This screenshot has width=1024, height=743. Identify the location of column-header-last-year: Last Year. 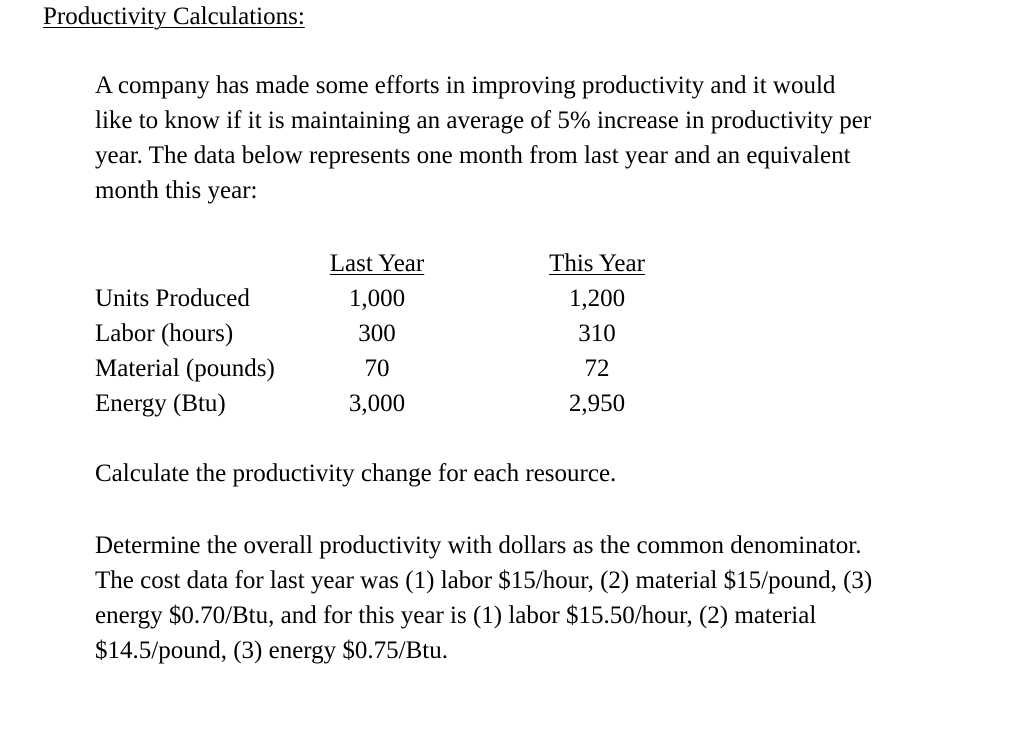
(377, 263).